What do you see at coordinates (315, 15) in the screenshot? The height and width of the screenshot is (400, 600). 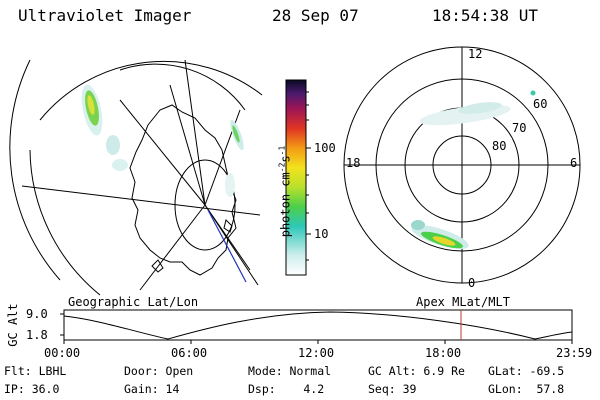 I see `observation-date: 28 Sep 07` at bounding box center [315, 15].